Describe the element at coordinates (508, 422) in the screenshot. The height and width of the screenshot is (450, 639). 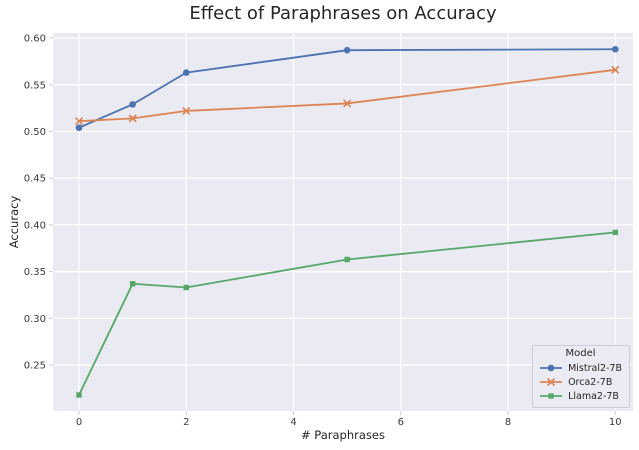
I see `x-tick-label: 8` at that location.